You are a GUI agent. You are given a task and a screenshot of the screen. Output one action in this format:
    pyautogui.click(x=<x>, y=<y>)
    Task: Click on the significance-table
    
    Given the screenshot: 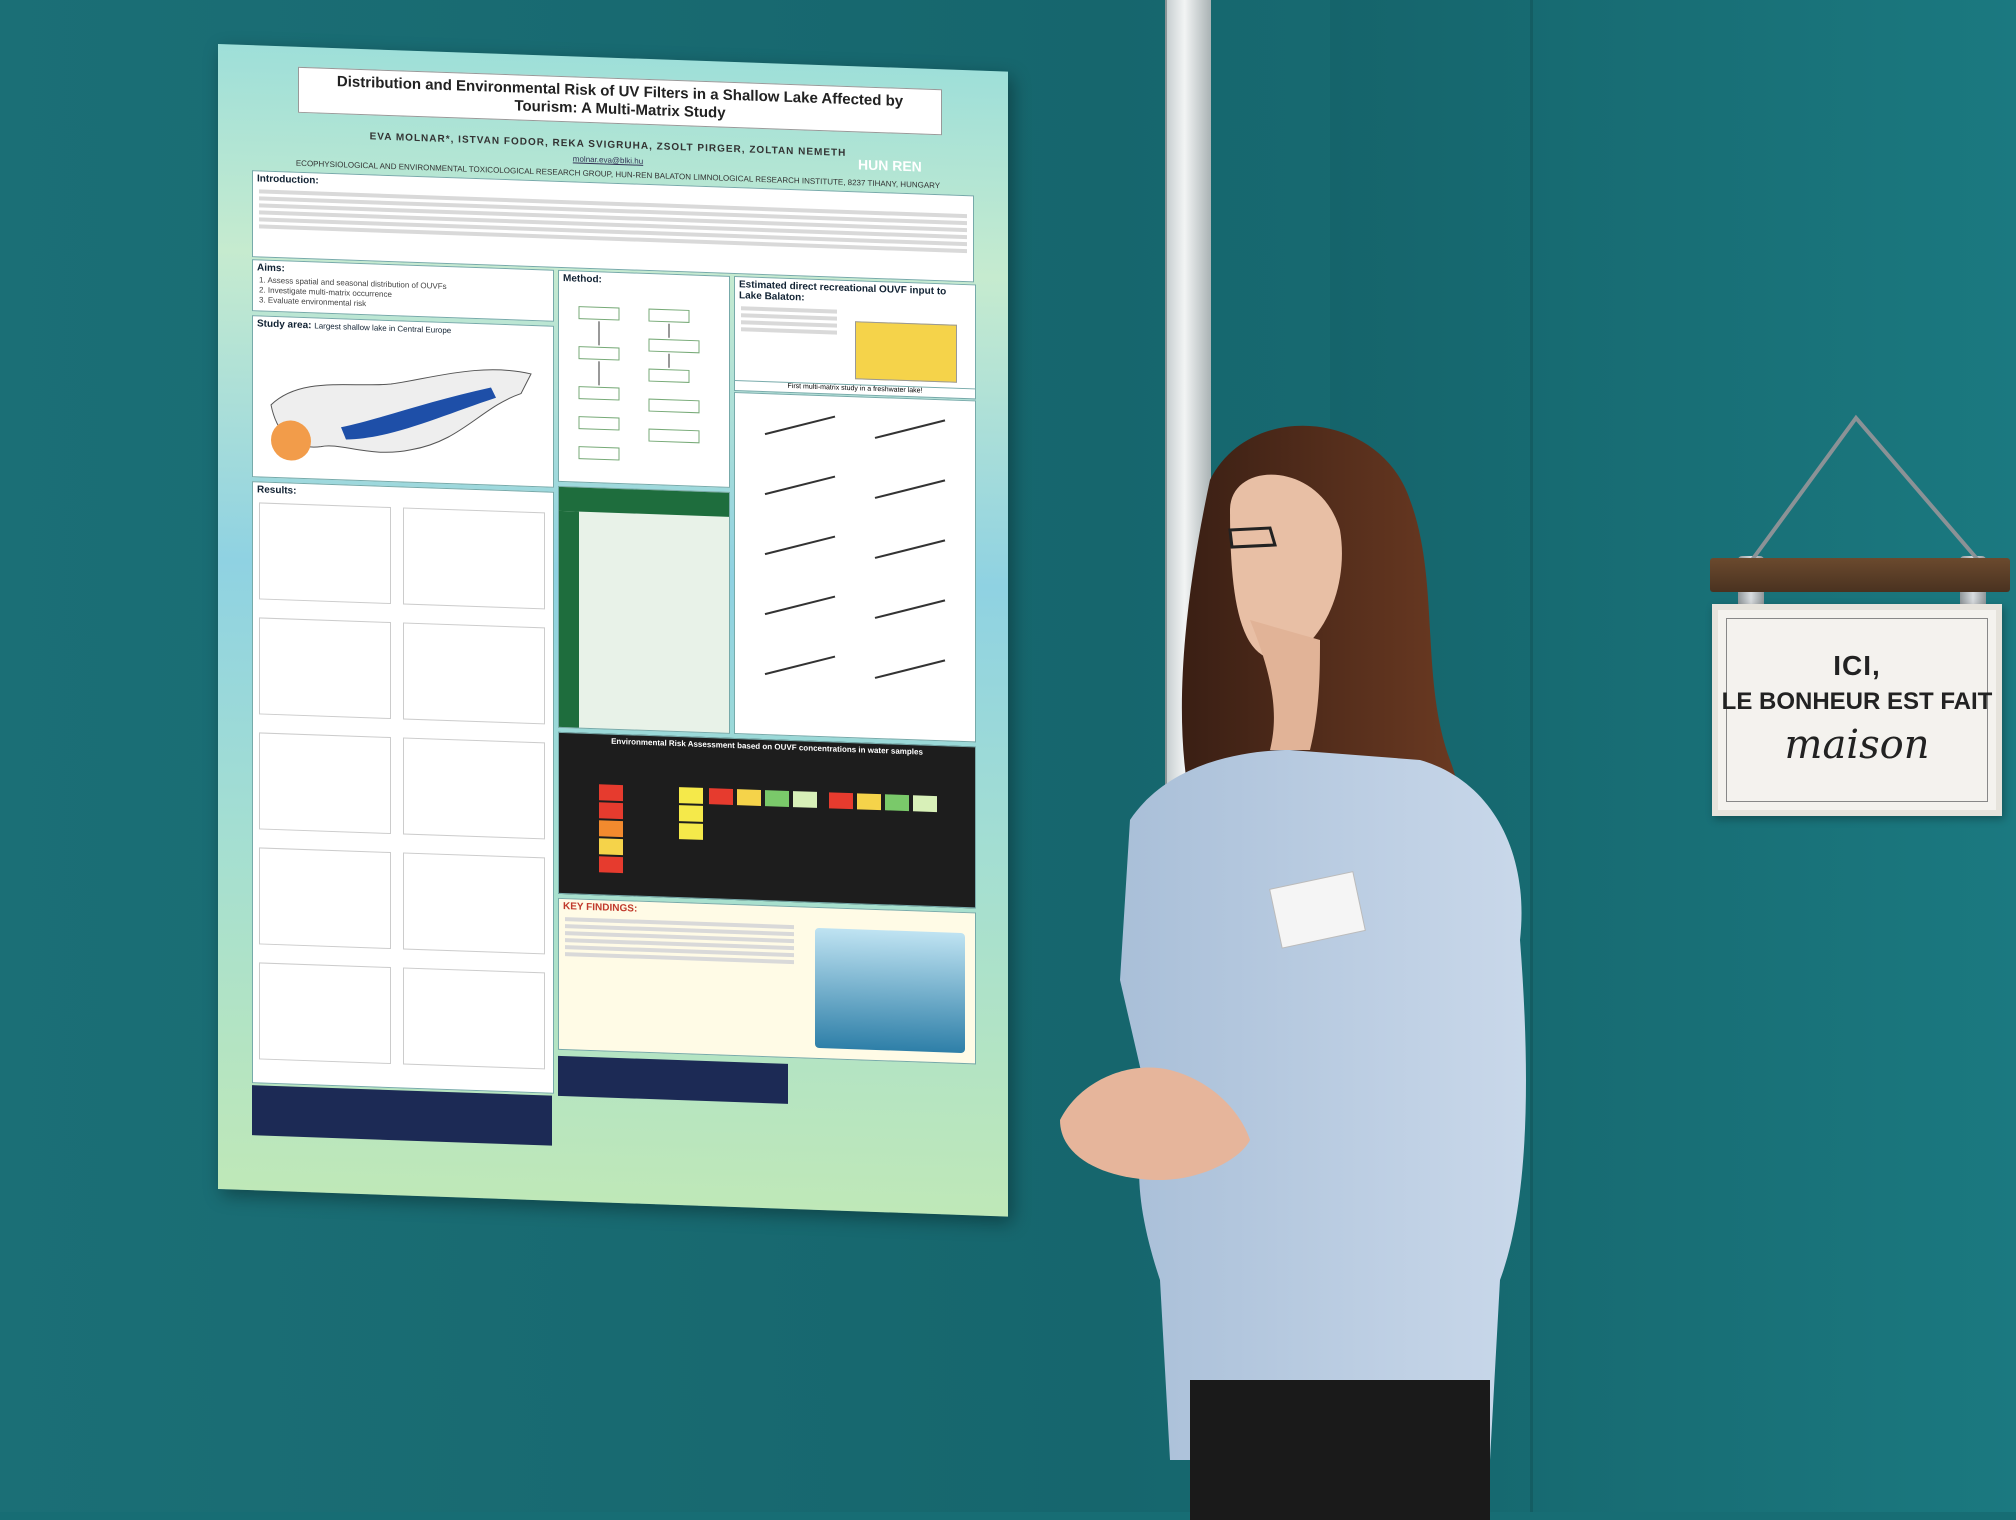 What is the action you would take?
    pyautogui.click(x=644, y=609)
    